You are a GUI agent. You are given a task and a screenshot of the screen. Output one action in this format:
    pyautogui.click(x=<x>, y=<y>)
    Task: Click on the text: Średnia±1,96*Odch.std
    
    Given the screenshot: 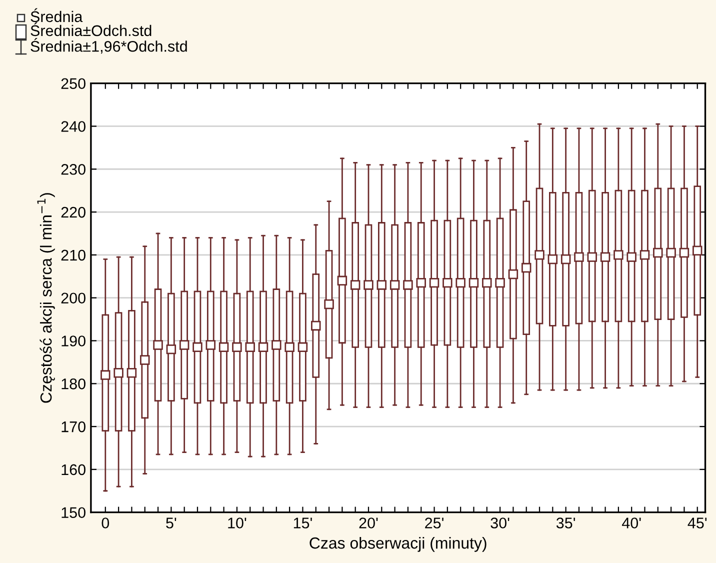 What is the action you would take?
    pyautogui.click(x=108, y=46)
    